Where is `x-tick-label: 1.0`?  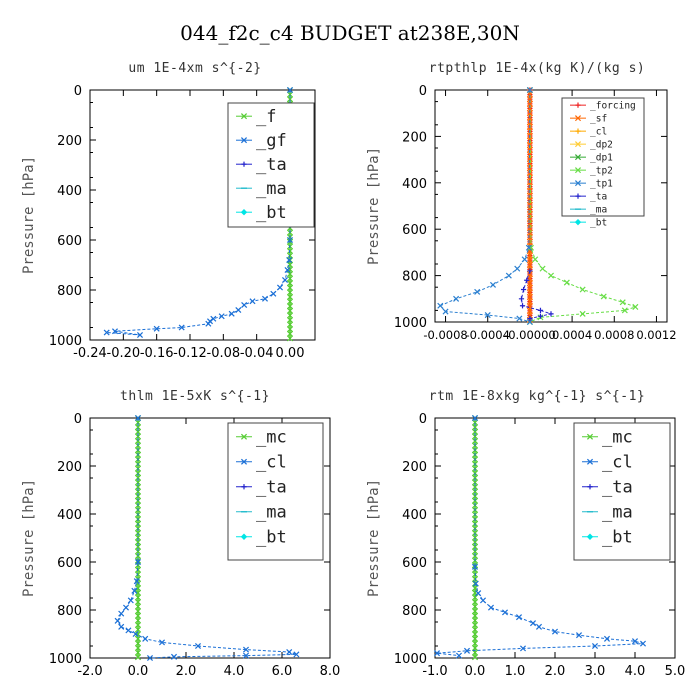
x-tick-label: 1.0 is located at coordinates (515, 671).